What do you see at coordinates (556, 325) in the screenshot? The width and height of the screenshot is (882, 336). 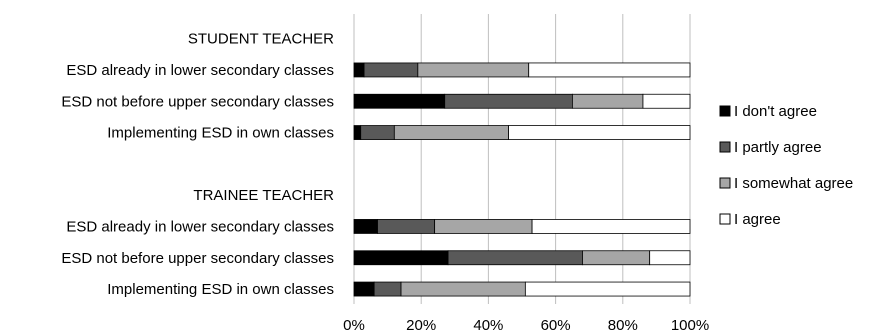 I see `x-tick-label: 60%` at bounding box center [556, 325].